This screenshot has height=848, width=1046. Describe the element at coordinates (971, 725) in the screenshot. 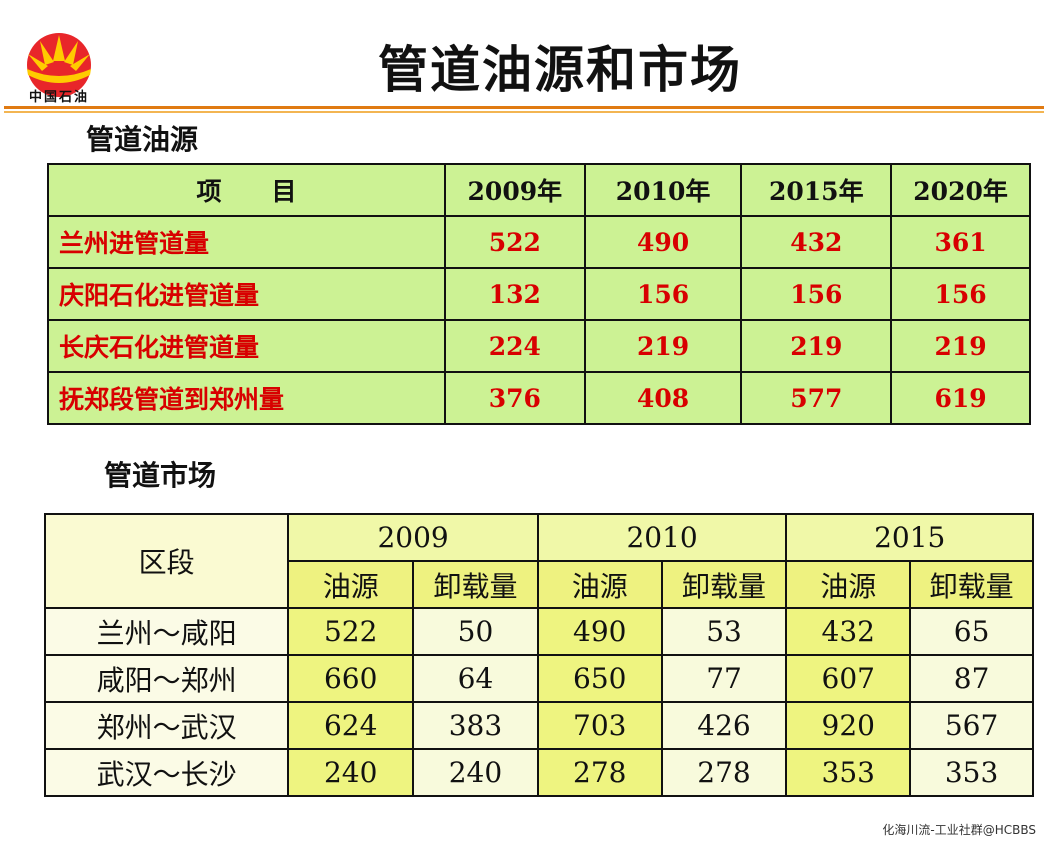

I see `cell-value: 567` at that location.